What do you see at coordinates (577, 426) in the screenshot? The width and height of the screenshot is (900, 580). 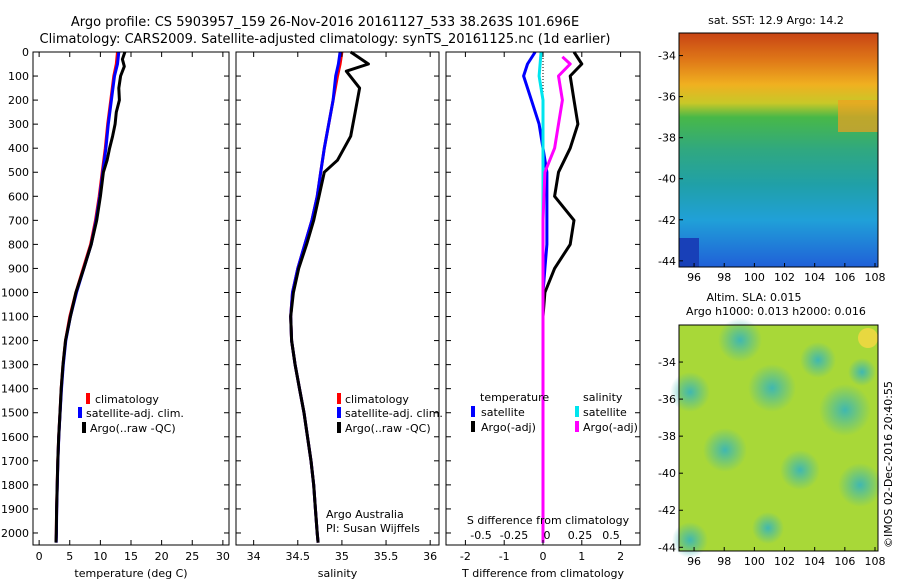 I see `legend-swatch-argo-sal` at bounding box center [577, 426].